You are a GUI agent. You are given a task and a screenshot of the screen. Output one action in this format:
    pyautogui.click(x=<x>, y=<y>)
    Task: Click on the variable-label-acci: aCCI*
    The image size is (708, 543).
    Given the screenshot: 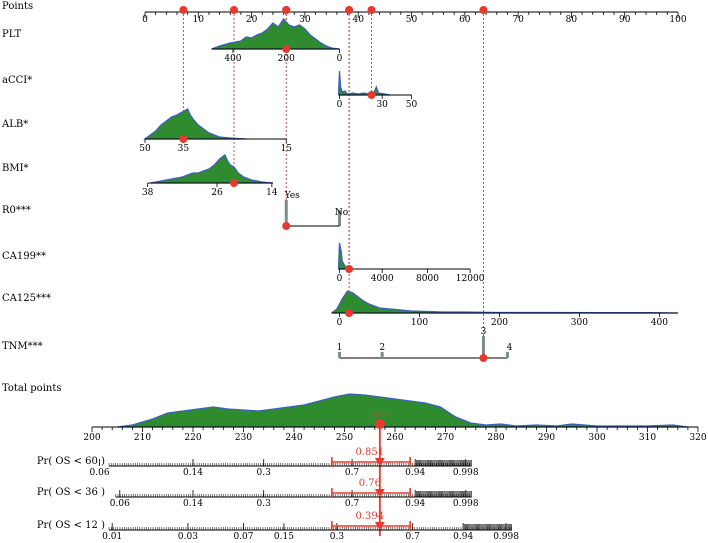 What is the action you would take?
    pyautogui.click(x=17, y=80)
    